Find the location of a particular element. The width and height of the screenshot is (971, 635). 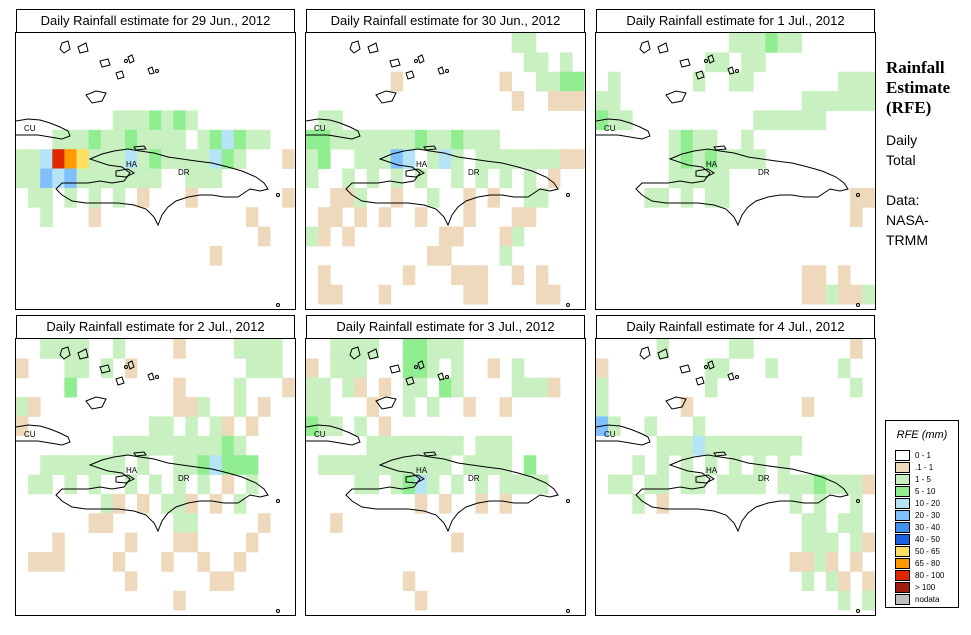

legend-label: 80 - 100 is located at coordinates (930, 575).